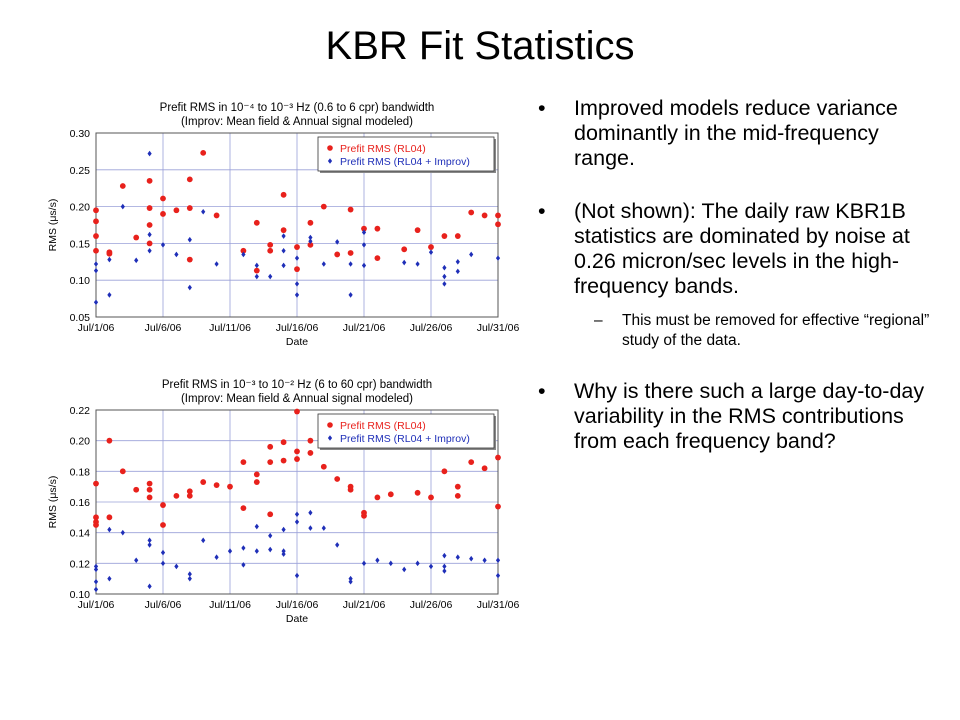 The width and height of the screenshot is (960, 720). What do you see at coordinates (80, 244) in the screenshot?
I see `y-tick-label: 0.15` at bounding box center [80, 244].